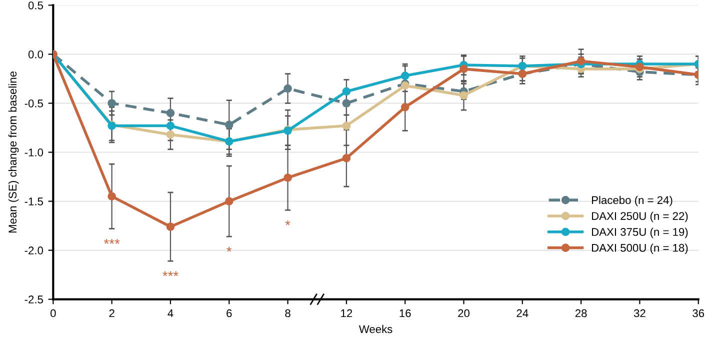 This screenshot has width=709, height=348. Describe the element at coordinates (640, 233) in the screenshot. I see `legend-label: DAXI 375U (n = 19)` at that location.